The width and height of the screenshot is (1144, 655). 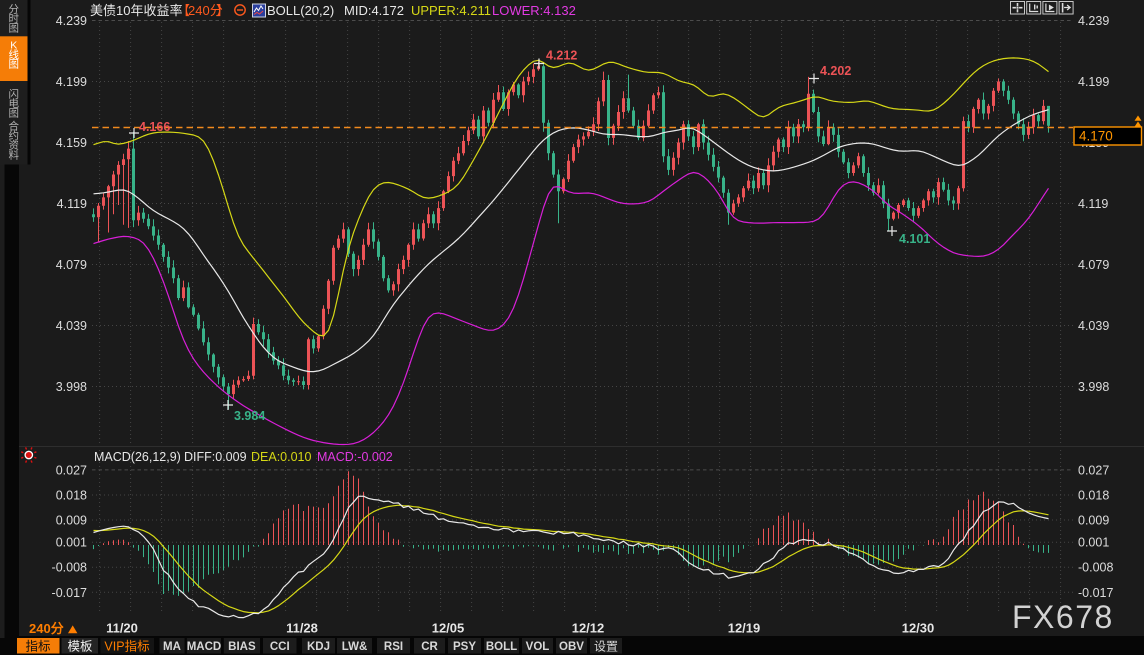 What do you see at coordinates (281, 457) in the screenshot?
I see `svg-text: DEA:0.010` at bounding box center [281, 457].